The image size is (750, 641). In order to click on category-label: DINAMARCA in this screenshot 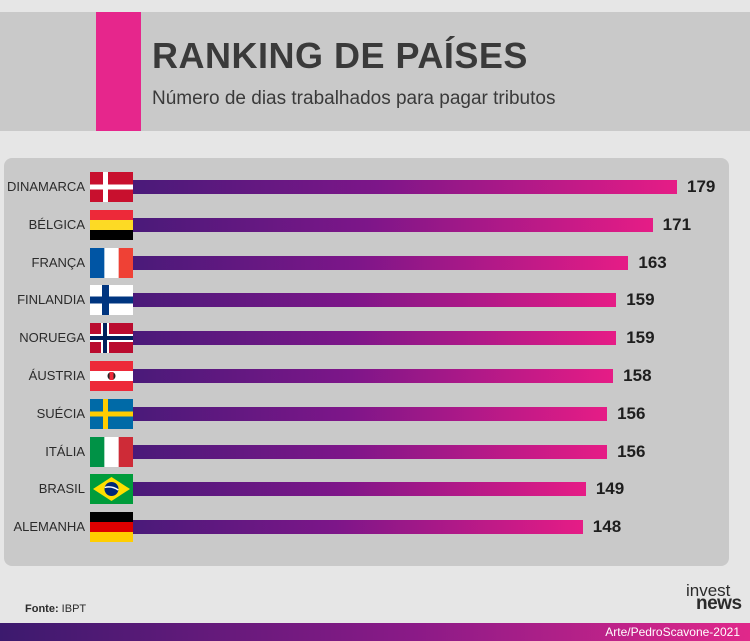, I will do `click(45, 186)`.